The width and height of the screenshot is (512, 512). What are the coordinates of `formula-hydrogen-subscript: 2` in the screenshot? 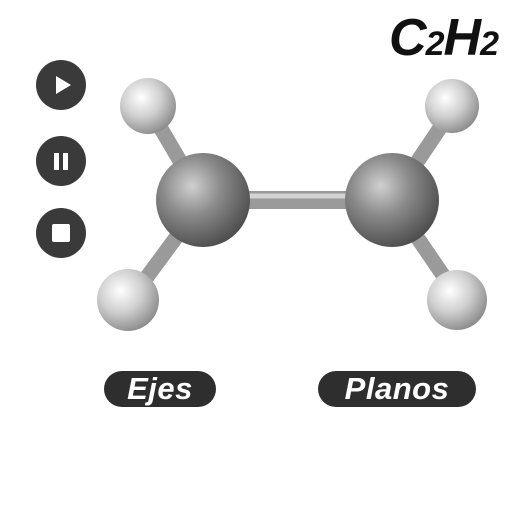 It's located at (489, 44).